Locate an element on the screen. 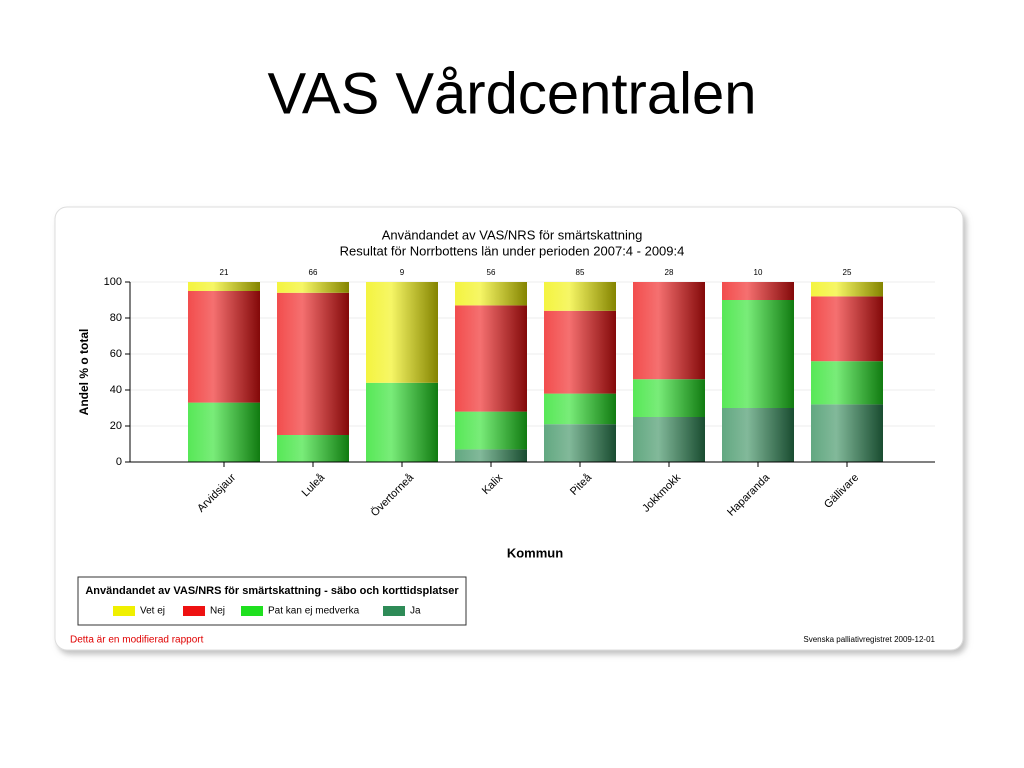  legend-box is located at coordinates (272, 601).